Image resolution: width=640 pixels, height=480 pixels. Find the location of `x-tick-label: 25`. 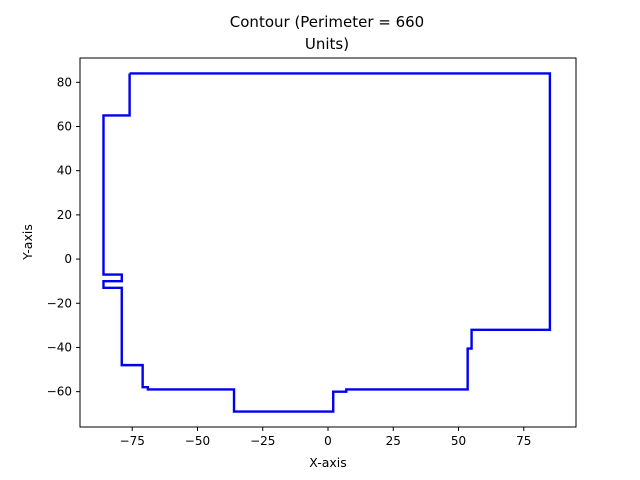

x-tick-label: 25 is located at coordinates (393, 441).